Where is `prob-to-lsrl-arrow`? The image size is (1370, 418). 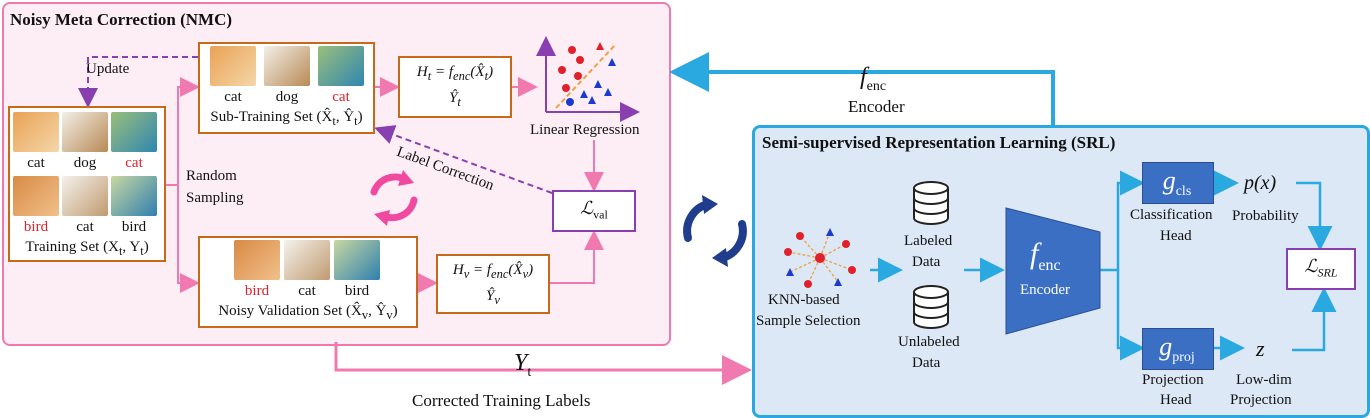 prob-to-lsrl-arrow is located at coordinates (1314, 216).